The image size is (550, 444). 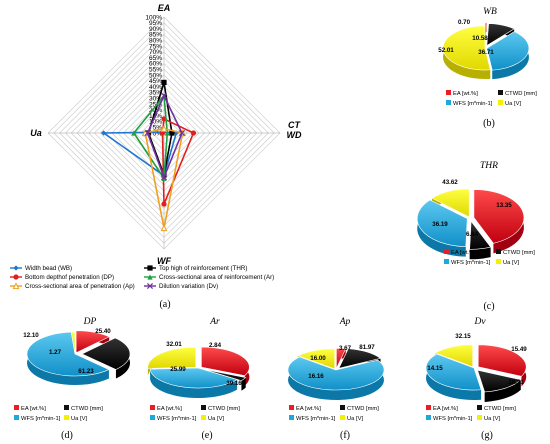 I want to click on pie-value-label: 16.00, so click(x=318, y=358).